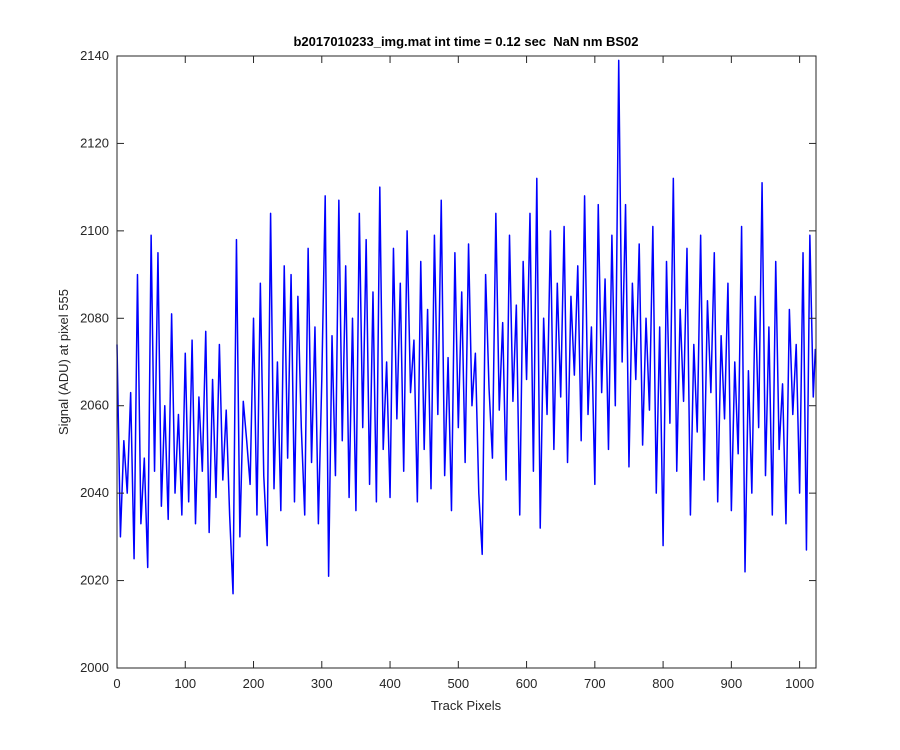  Describe the element at coordinates (94, 230) in the screenshot. I see `y-tick-label: 2100` at that location.